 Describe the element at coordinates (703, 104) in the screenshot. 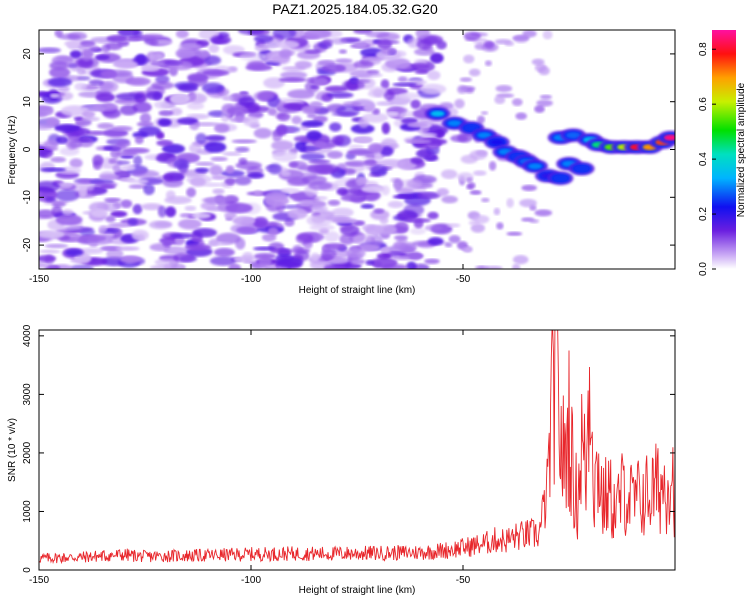

I see `colorbar-tick-label: 0.6` at that location.